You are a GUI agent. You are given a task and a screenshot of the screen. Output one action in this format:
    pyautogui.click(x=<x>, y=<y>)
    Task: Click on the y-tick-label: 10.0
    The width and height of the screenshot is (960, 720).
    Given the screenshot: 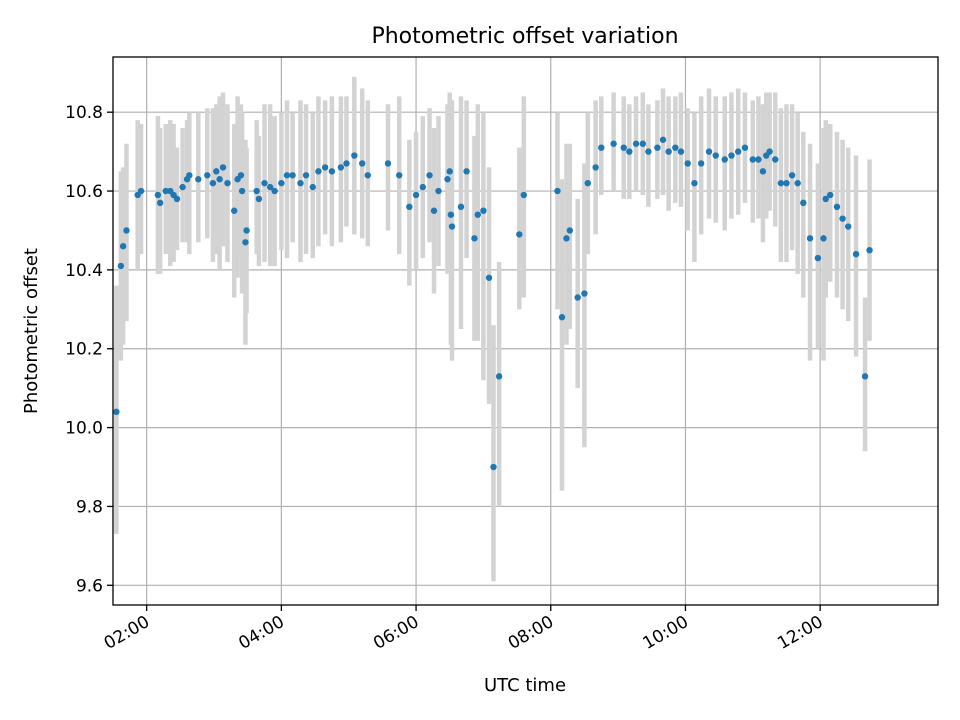 What is the action you would take?
    pyautogui.click(x=84, y=429)
    